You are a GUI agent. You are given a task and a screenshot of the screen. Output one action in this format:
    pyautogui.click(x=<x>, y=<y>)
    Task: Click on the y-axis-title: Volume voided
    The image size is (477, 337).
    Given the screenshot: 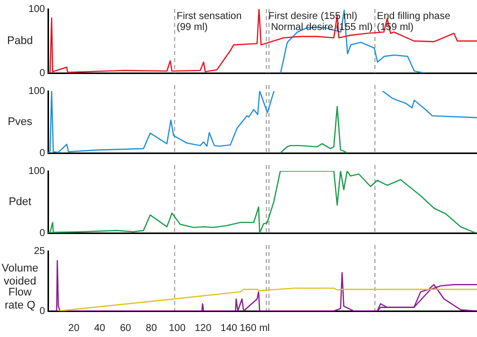 What is the action you would take?
    pyautogui.click(x=20, y=275)
    